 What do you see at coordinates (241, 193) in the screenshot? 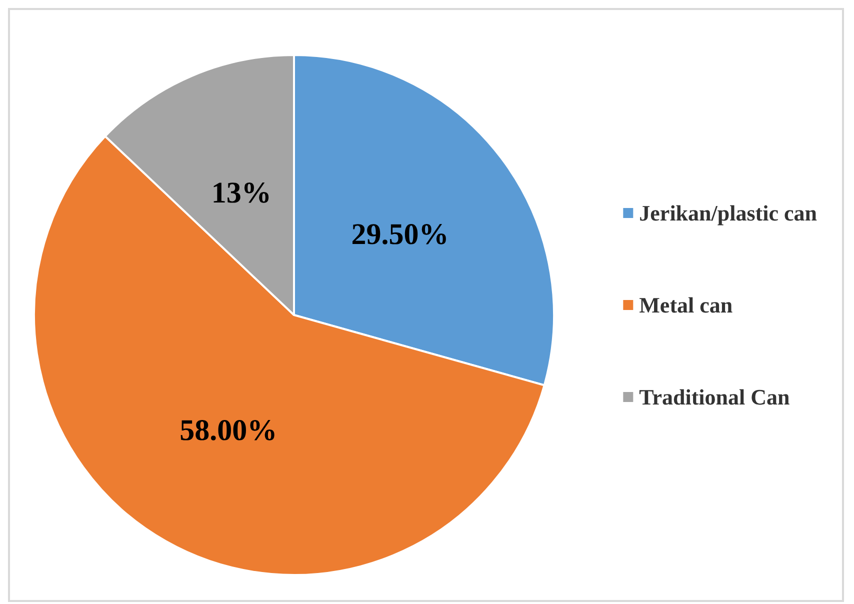
I see `data-label: 13%` at bounding box center [241, 193].